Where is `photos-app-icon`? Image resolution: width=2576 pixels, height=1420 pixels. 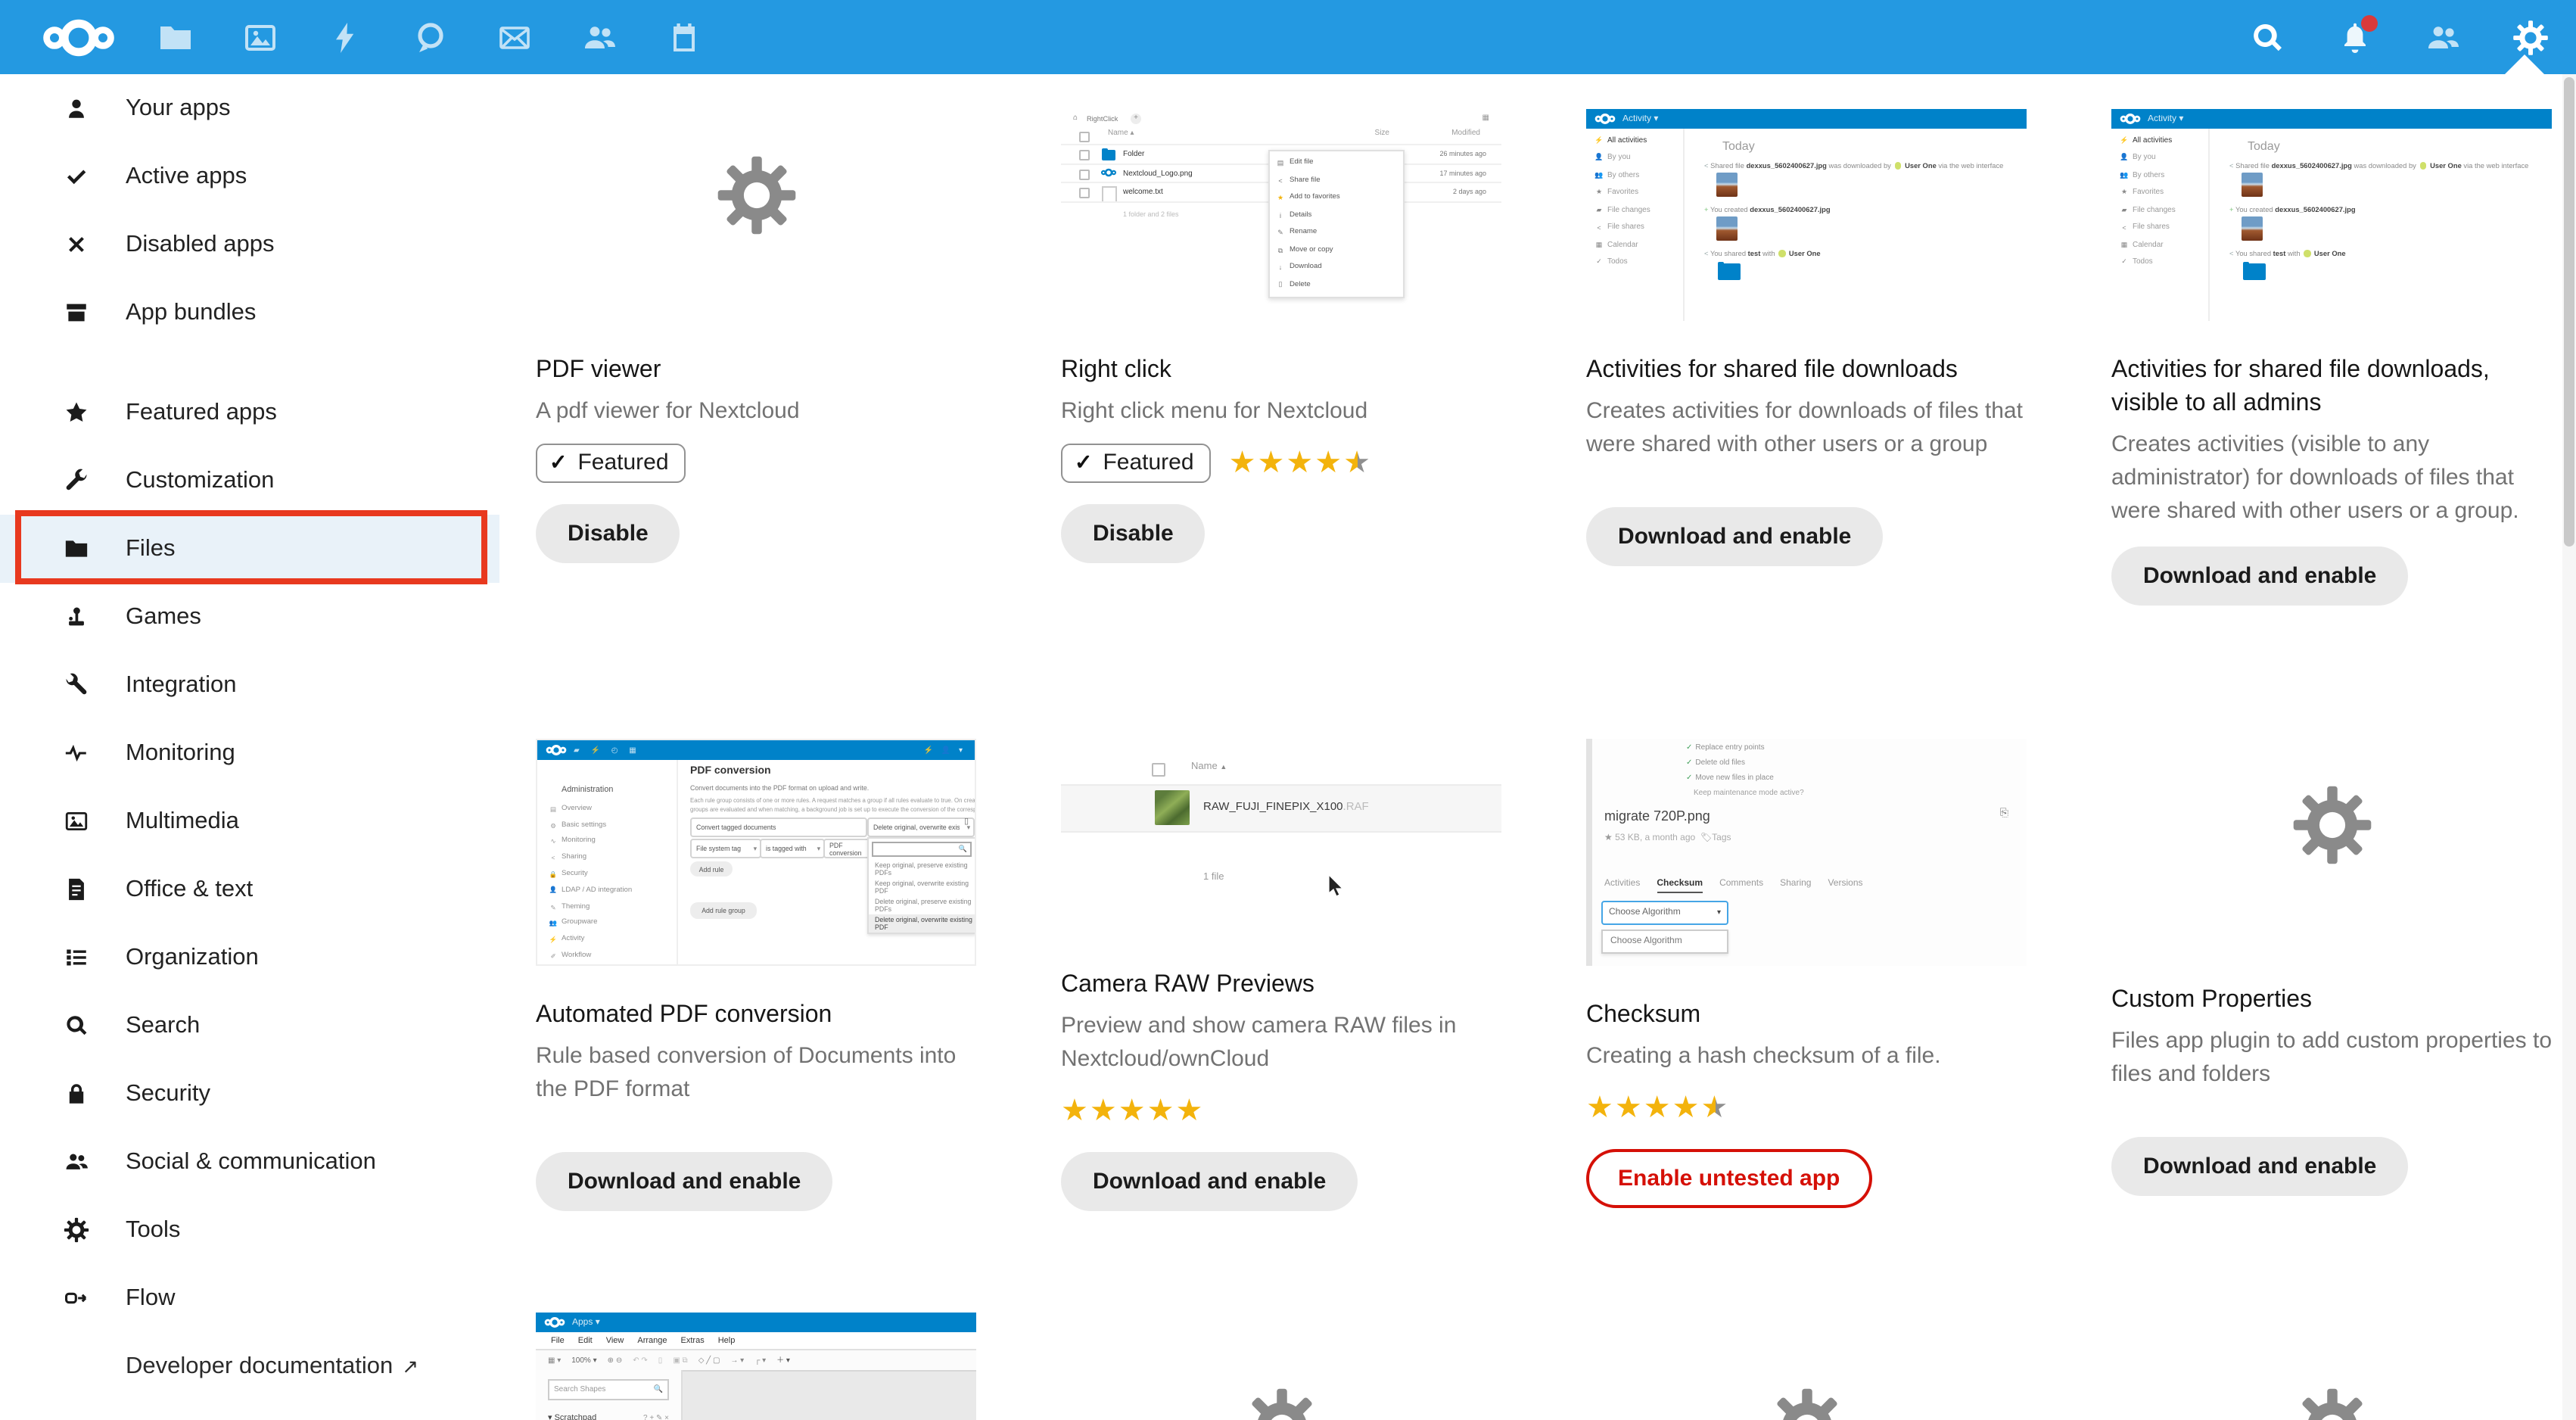 photos-app-icon is located at coordinates (260, 37).